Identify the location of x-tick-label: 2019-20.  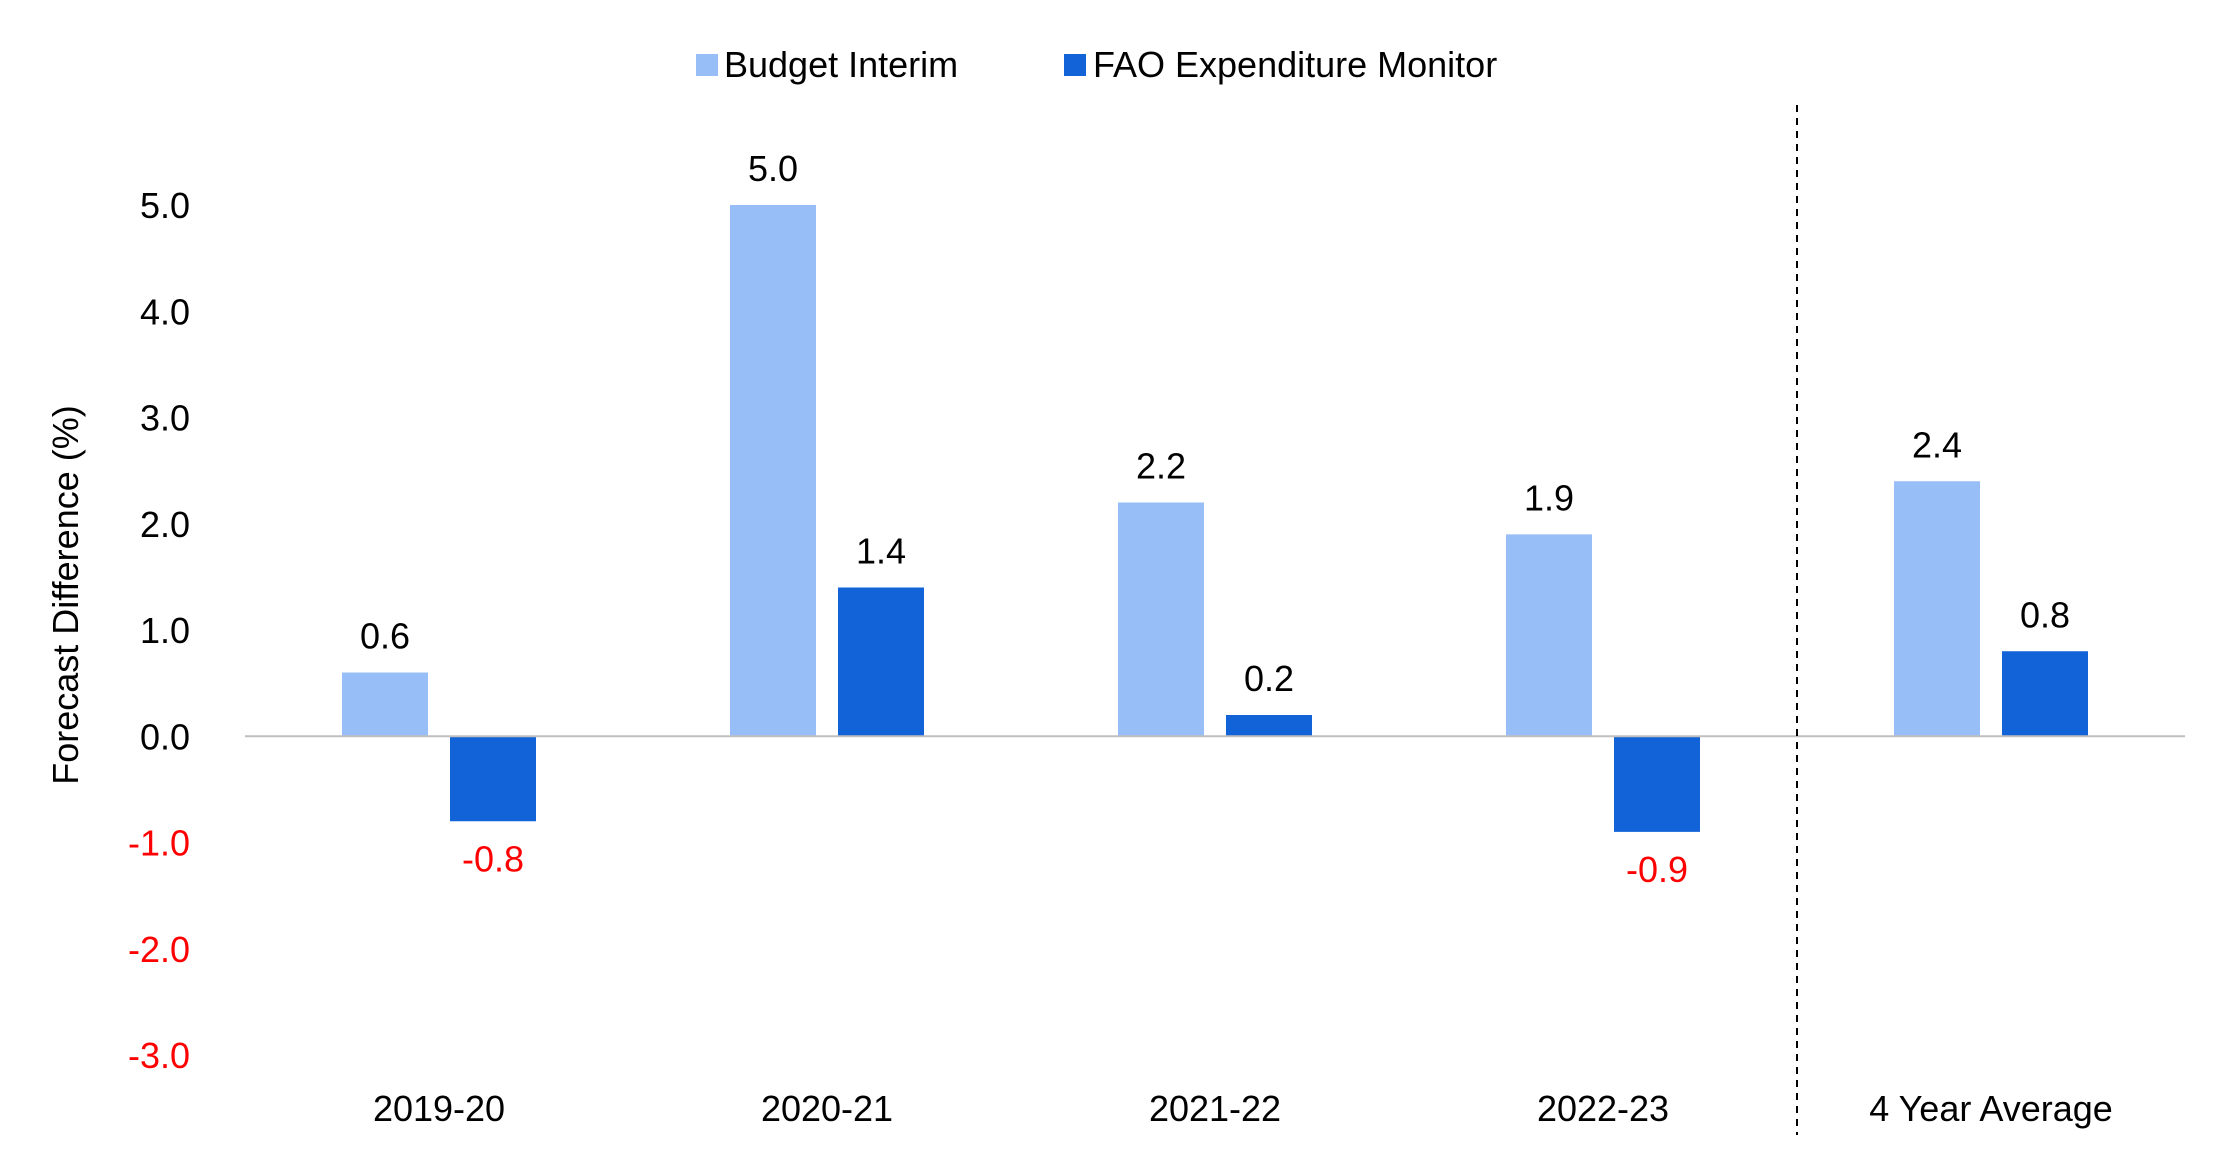
(439, 1108).